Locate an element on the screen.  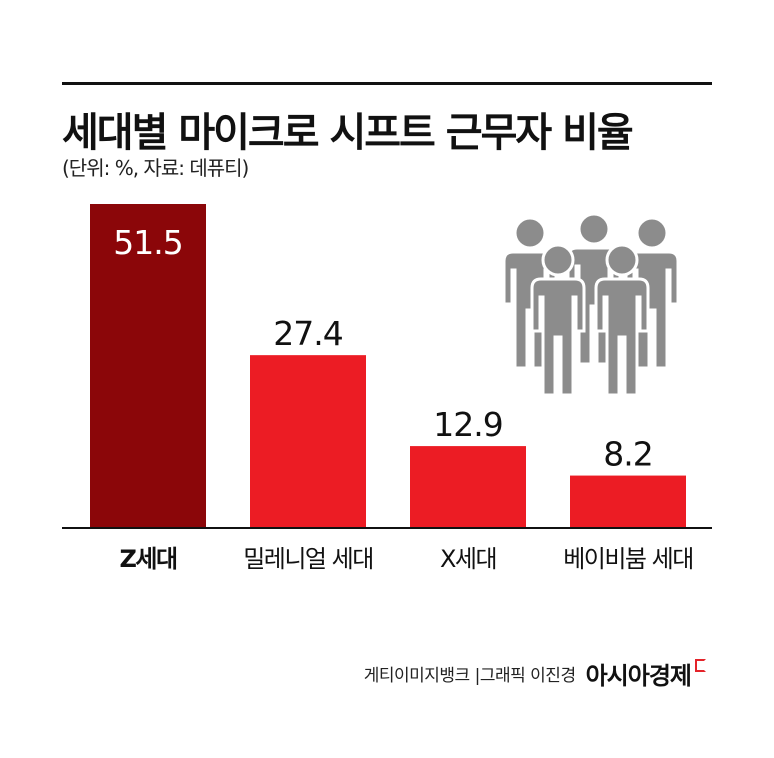
category-label-2: 밀레니얼 세대 is located at coordinates (308, 559).